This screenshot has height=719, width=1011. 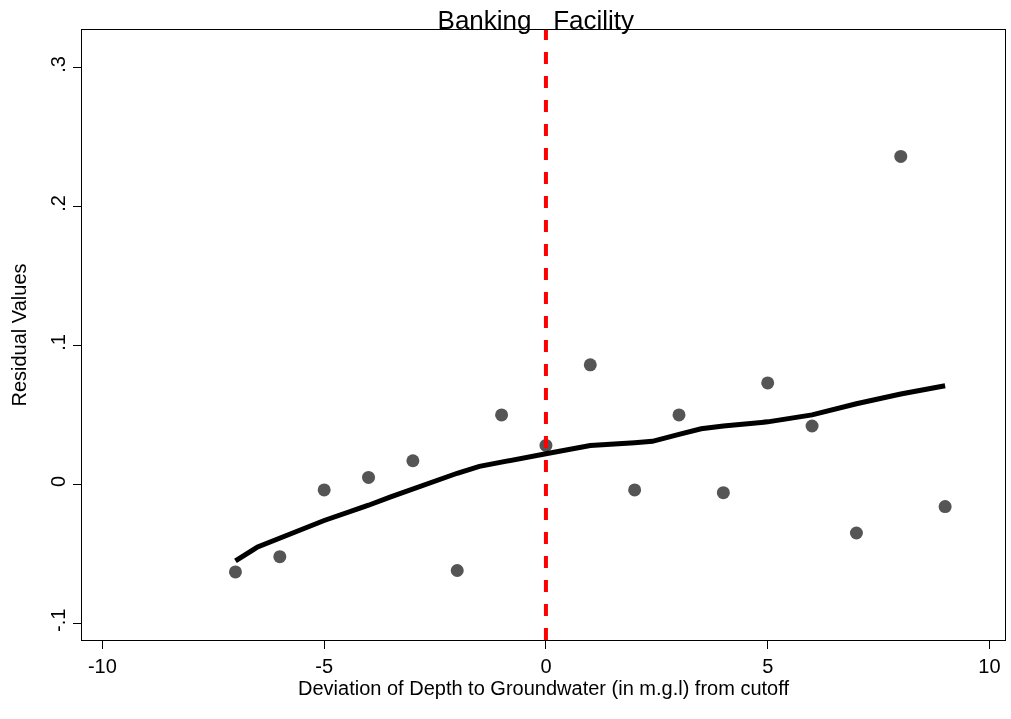 What do you see at coordinates (324, 666) in the screenshot?
I see `x-tick-label: -5` at bounding box center [324, 666].